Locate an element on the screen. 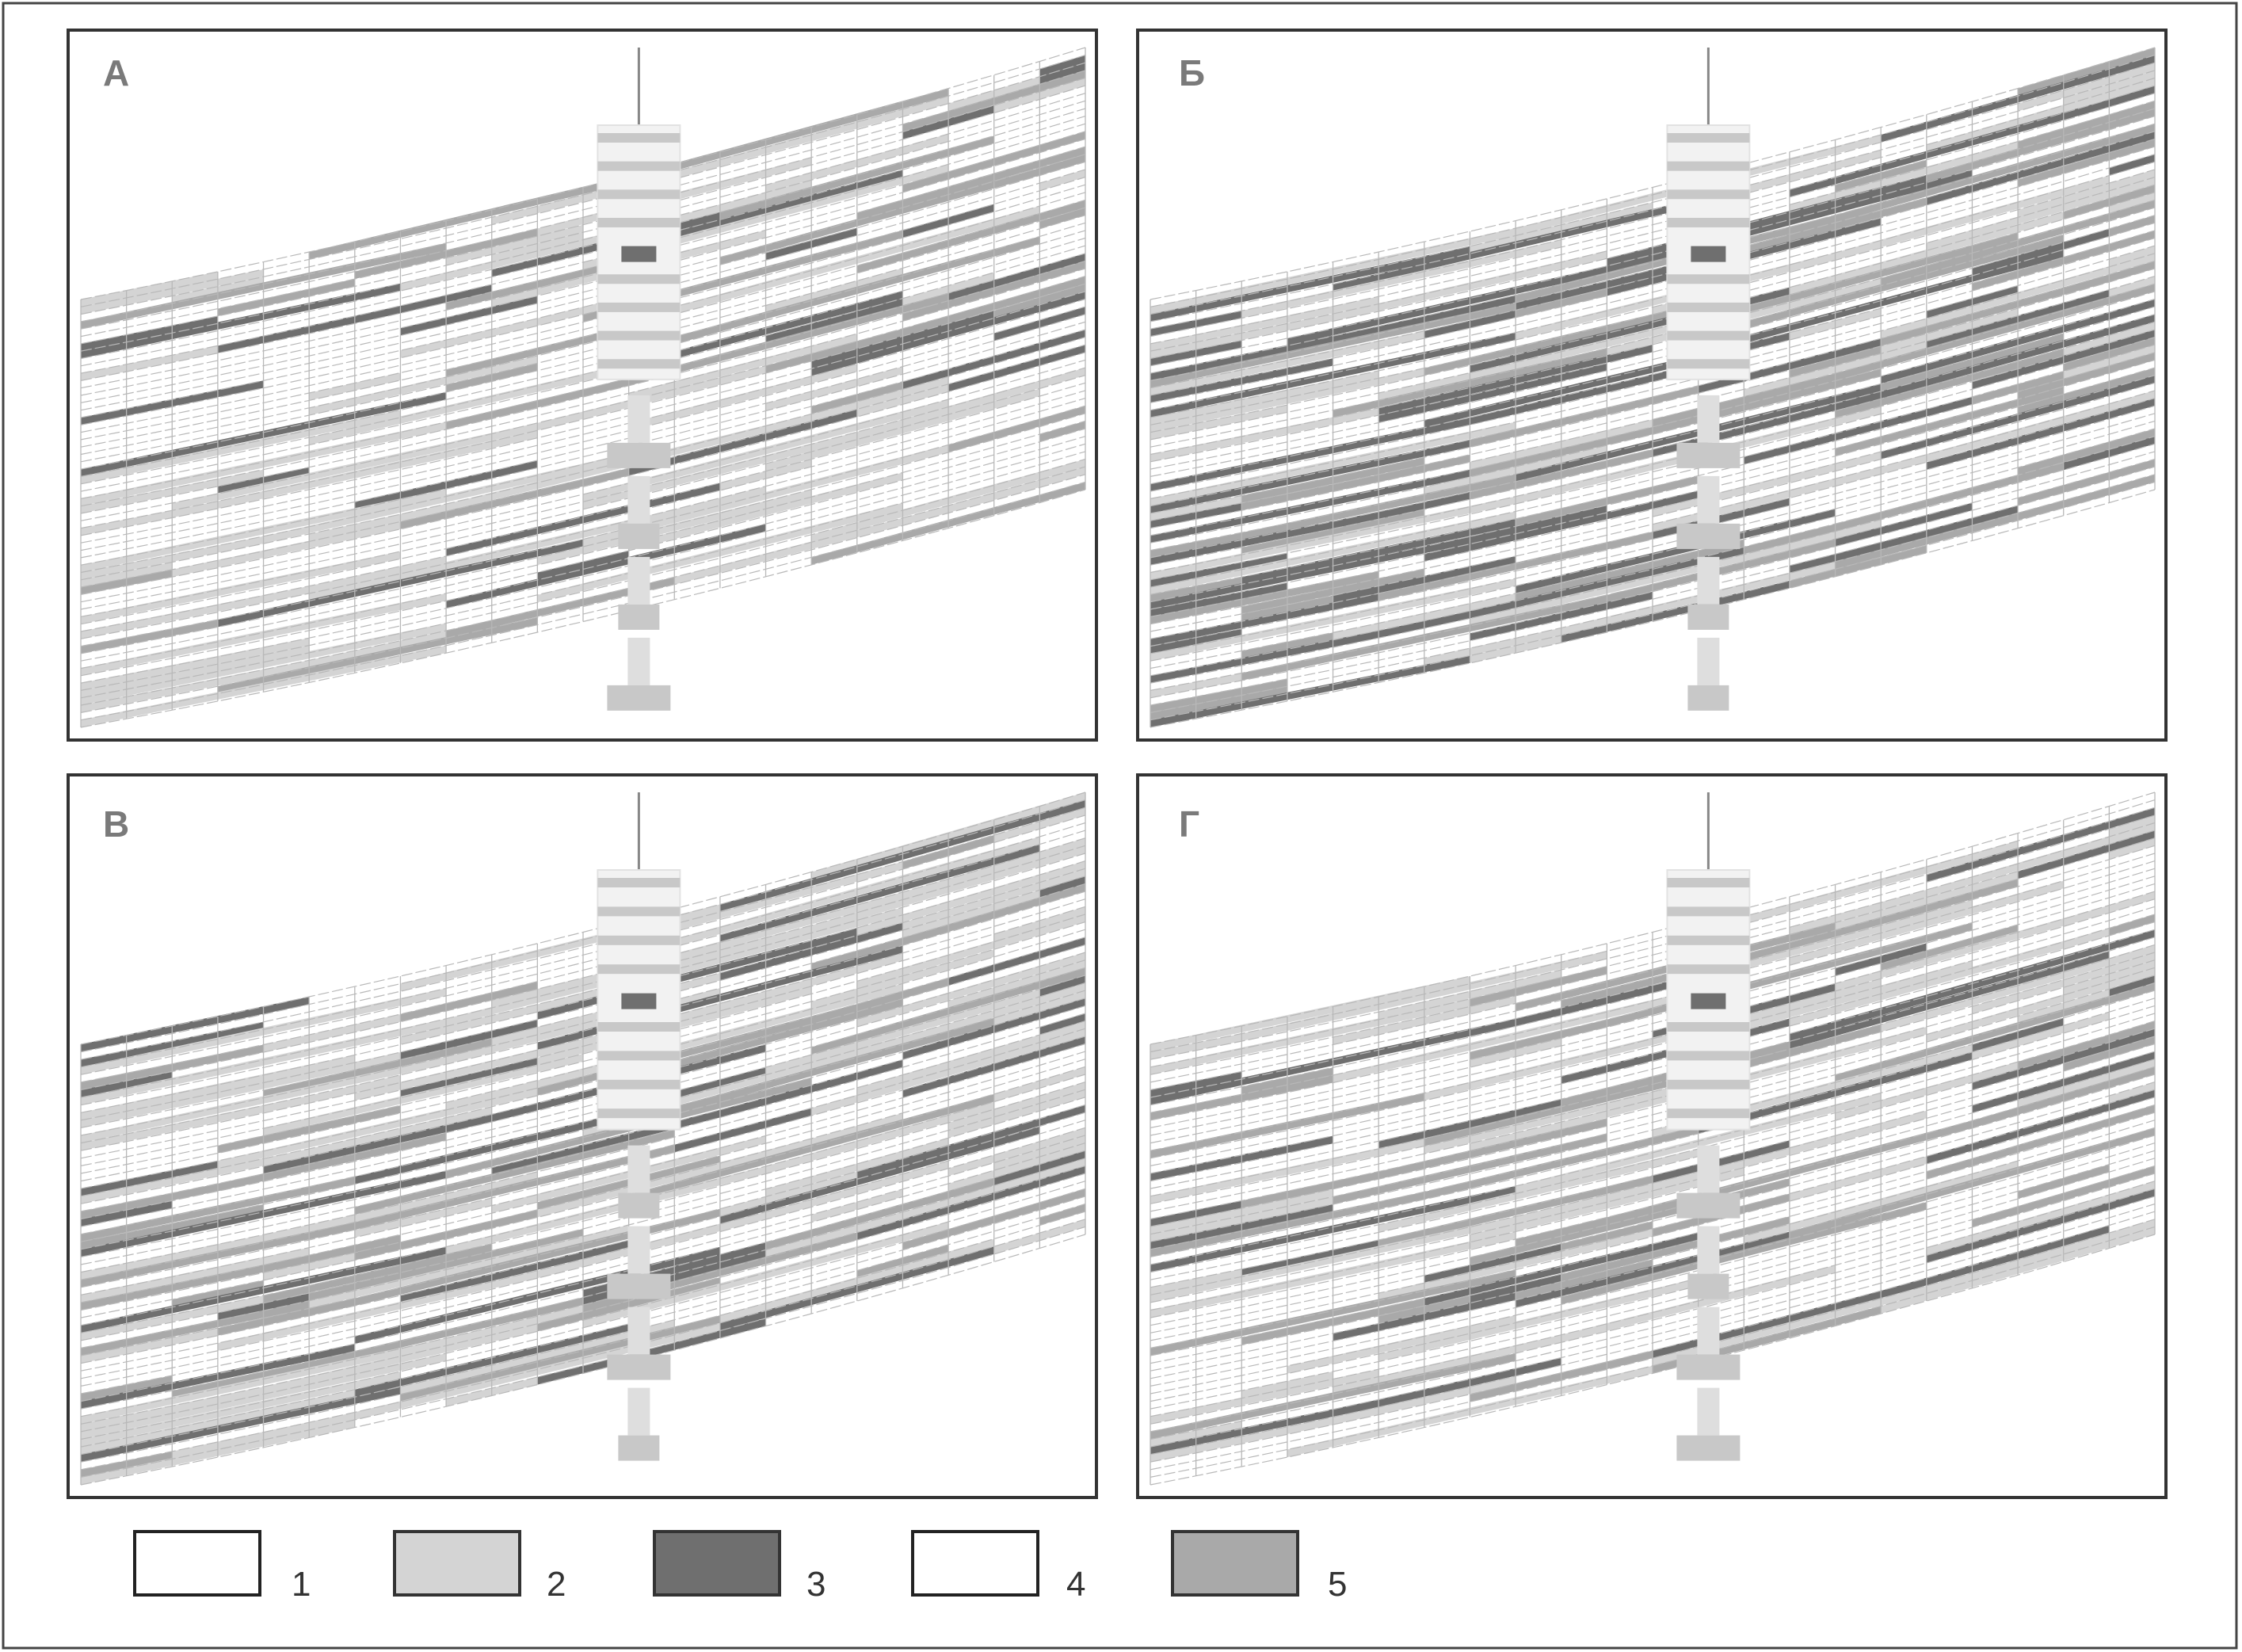  legend-label-1: 1 is located at coordinates (301, 1584).